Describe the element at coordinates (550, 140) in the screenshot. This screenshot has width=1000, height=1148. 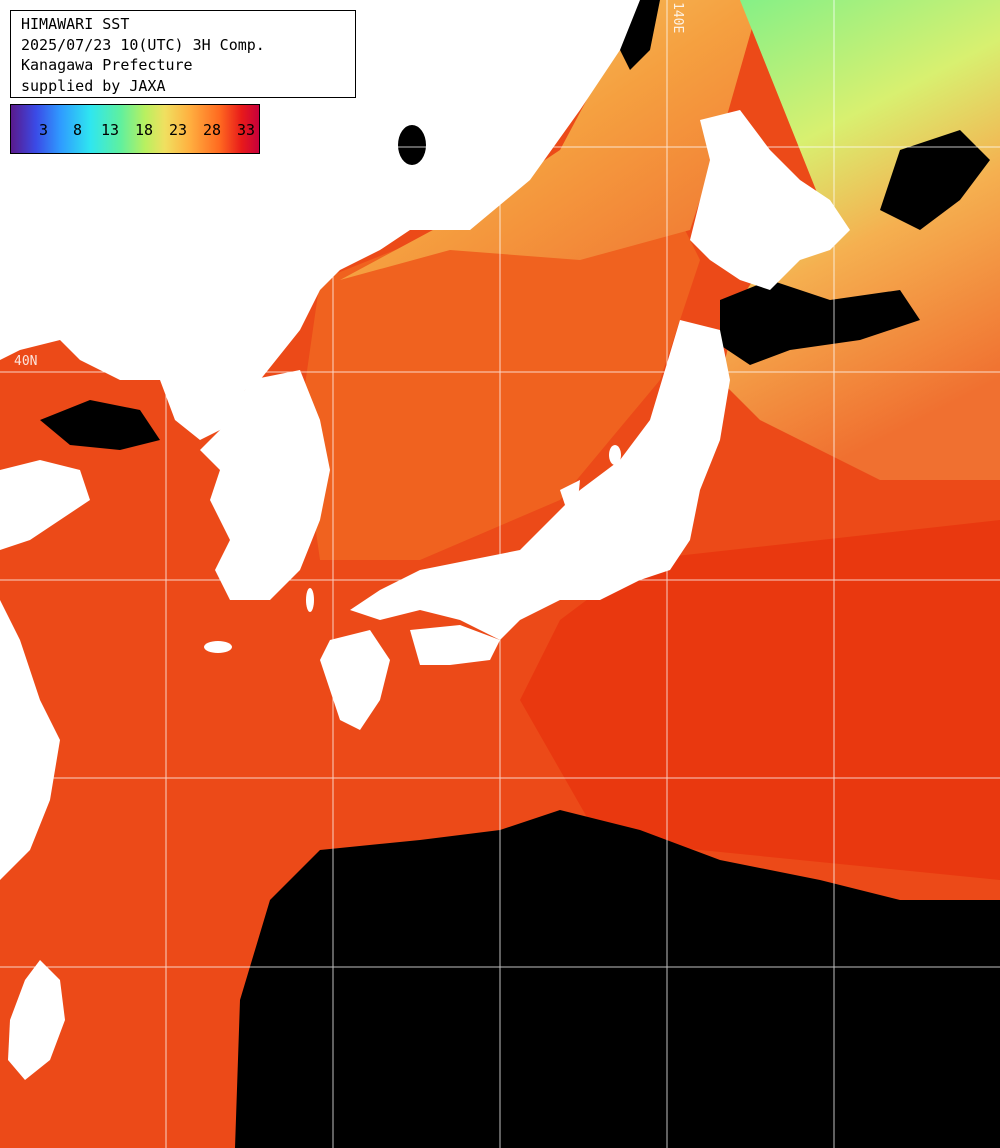
I see `north-sea-band` at that location.